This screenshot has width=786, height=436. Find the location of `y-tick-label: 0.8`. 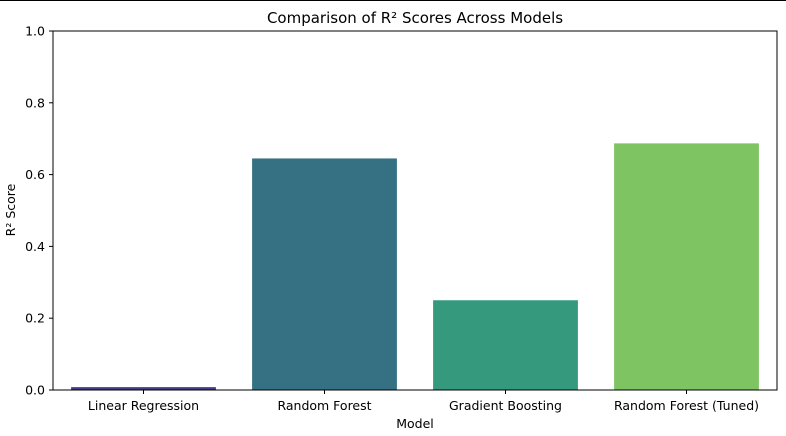

y-tick-label: 0.8 is located at coordinates (35, 102).